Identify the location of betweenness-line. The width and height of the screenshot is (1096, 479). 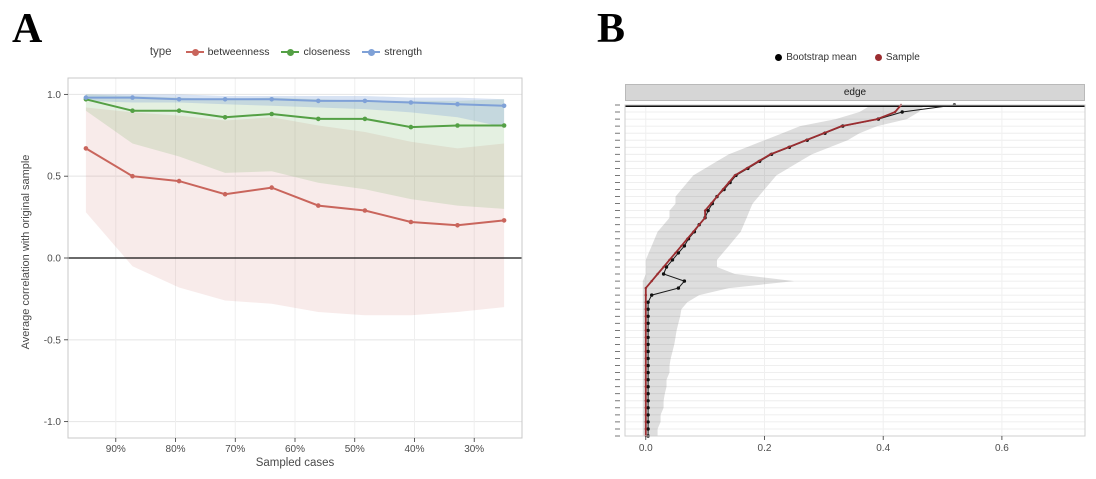
(295, 187).